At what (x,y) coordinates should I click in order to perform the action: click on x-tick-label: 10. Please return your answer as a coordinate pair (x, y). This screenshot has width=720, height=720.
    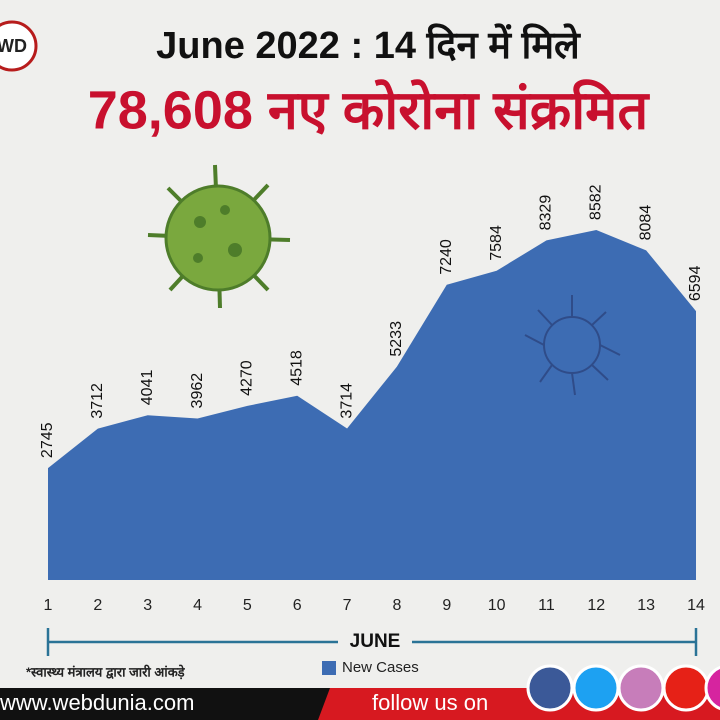
    Looking at the image, I should click on (497, 605).